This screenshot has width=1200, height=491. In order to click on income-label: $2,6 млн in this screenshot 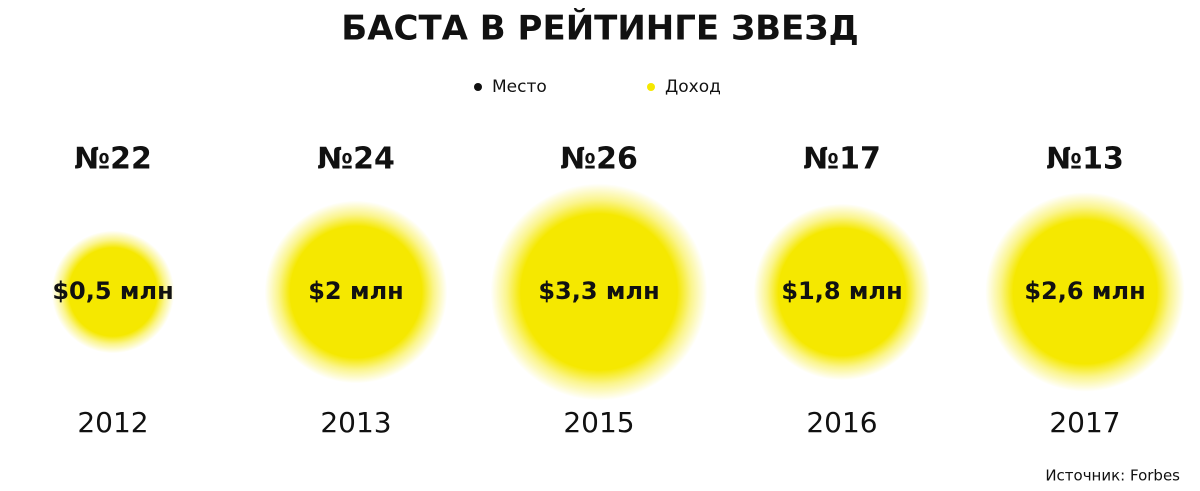, I will do `click(1084, 291)`.